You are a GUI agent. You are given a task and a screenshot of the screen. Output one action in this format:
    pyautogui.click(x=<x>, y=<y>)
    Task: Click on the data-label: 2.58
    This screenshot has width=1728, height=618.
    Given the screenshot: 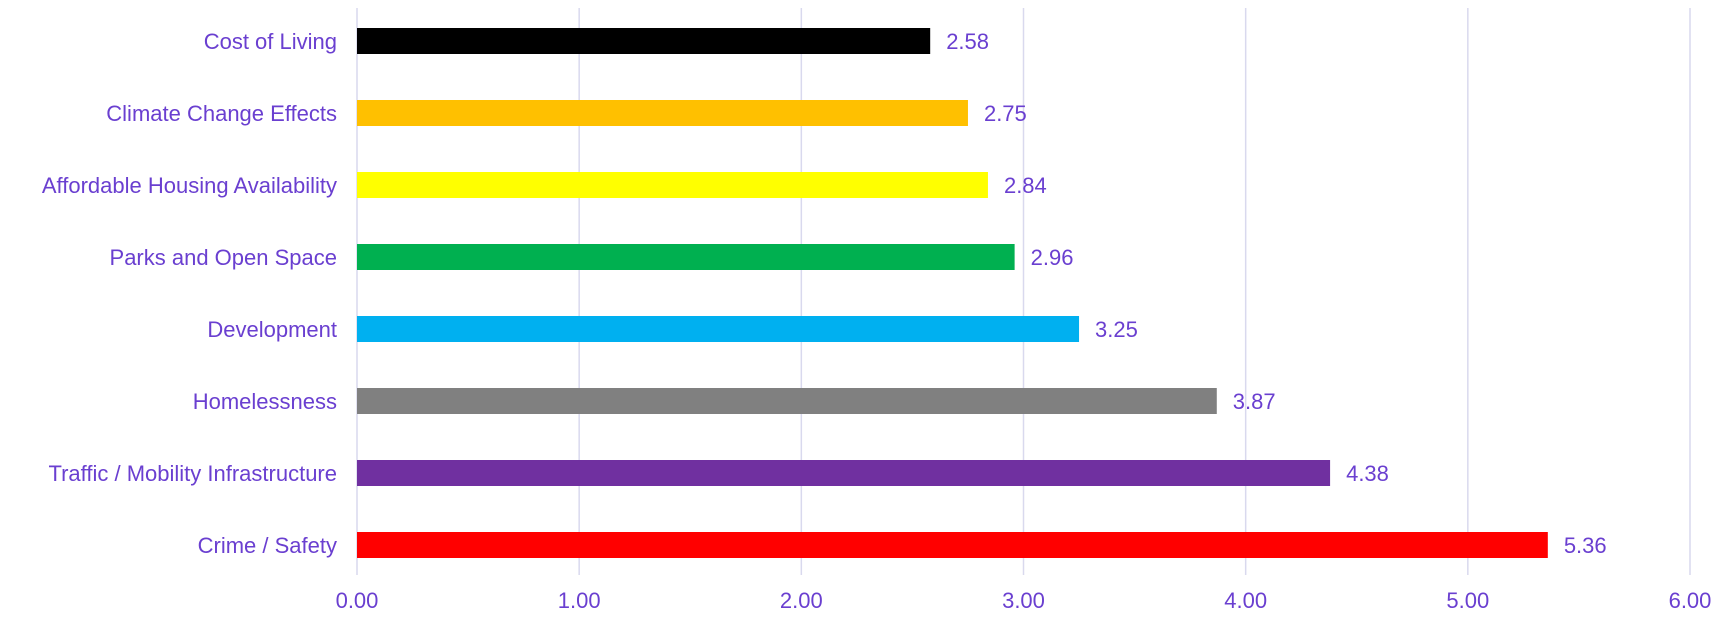 What is the action you would take?
    pyautogui.click(x=967, y=41)
    